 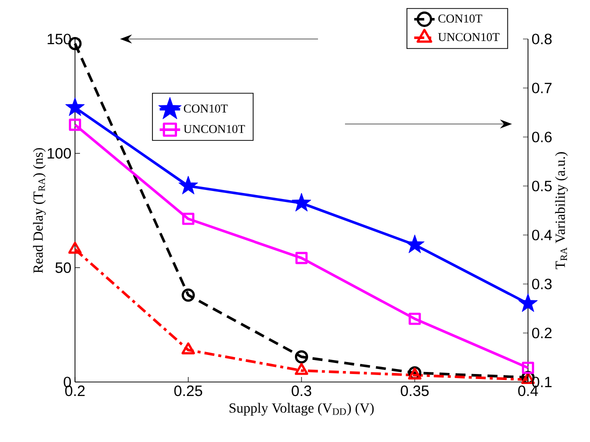 What do you see at coordinates (75, 391) in the screenshot?
I see `x-tick-label: 0.2` at bounding box center [75, 391].